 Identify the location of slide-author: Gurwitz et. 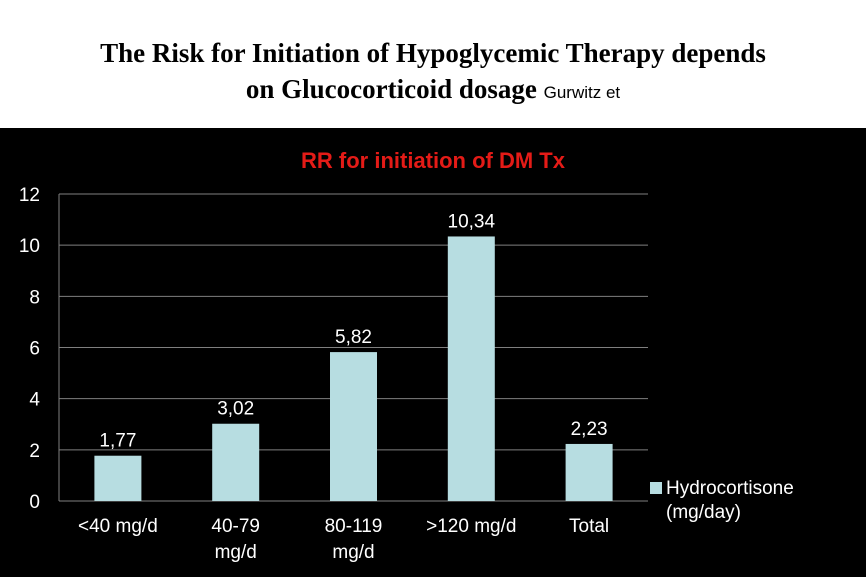
(582, 92).